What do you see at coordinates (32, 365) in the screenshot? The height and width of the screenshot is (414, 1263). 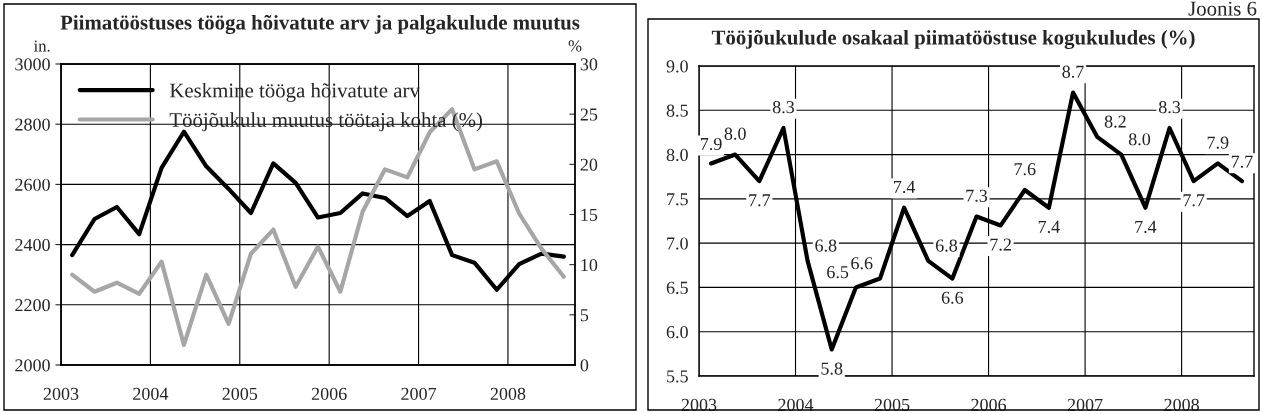 I see `y-tick-label: 2000` at bounding box center [32, 365].